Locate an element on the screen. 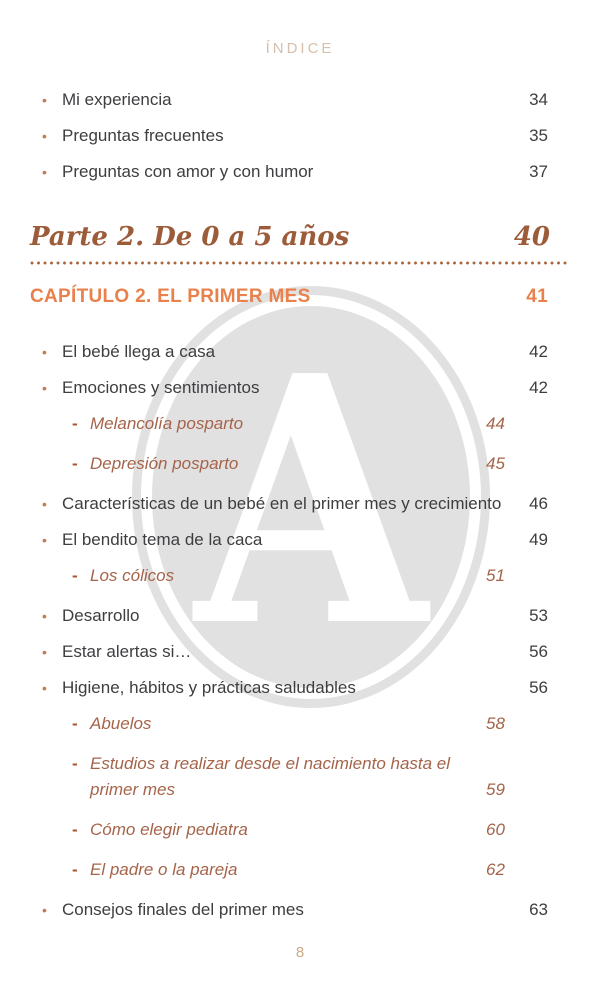 This screenshot has height=1003, width=600. part-heading-label: Parte 2. De 0 a 5 años is located at coordinates (190, 237).